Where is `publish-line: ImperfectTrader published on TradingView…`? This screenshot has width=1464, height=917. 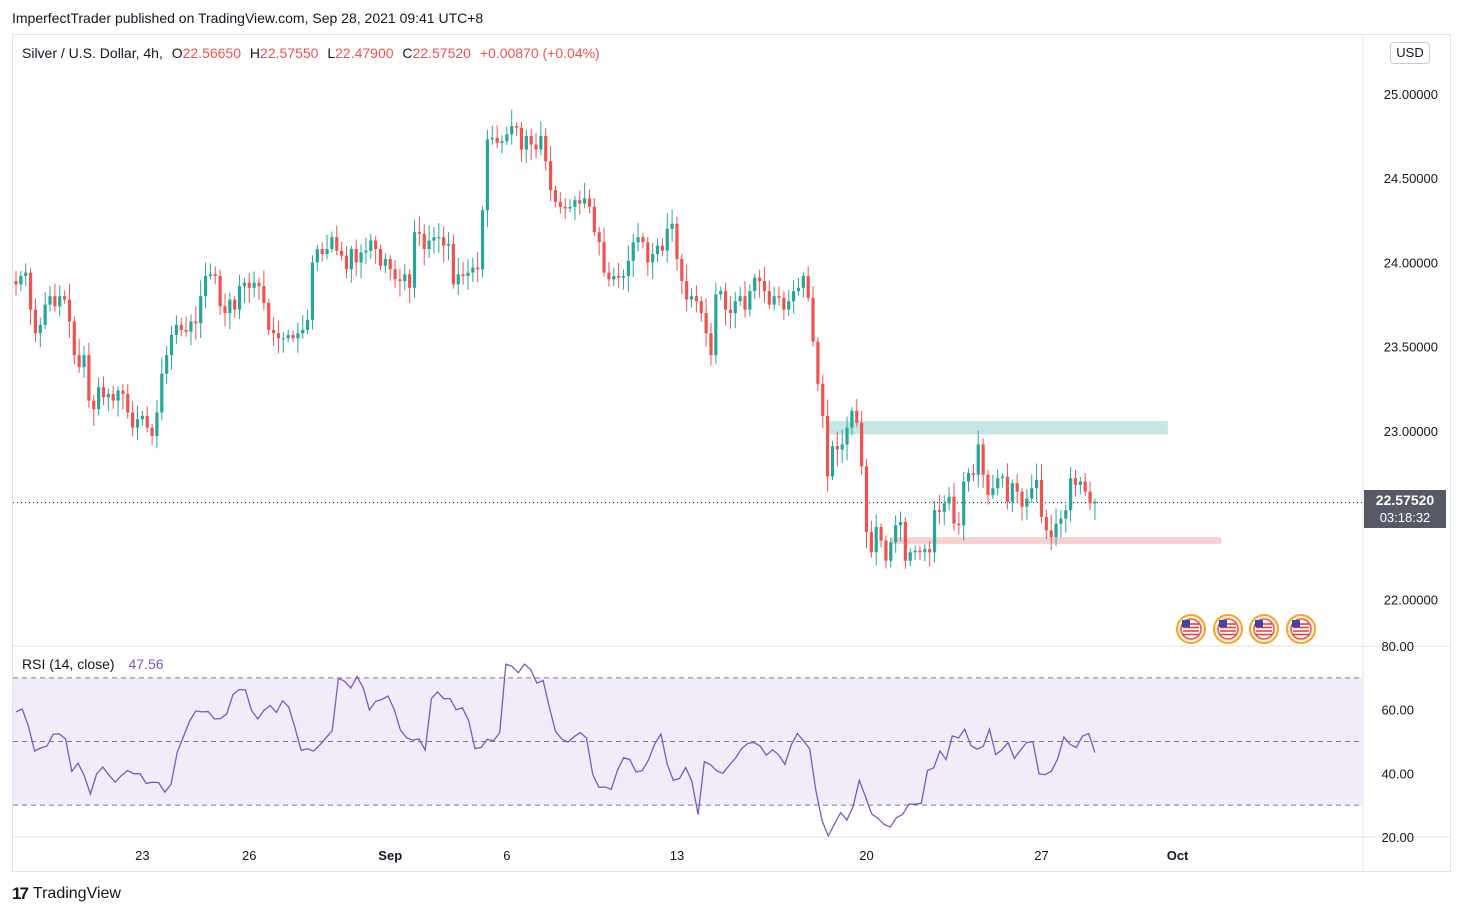
publish-line: ImperfectTrader published on TradingView… is located at coordinates (248, 18).